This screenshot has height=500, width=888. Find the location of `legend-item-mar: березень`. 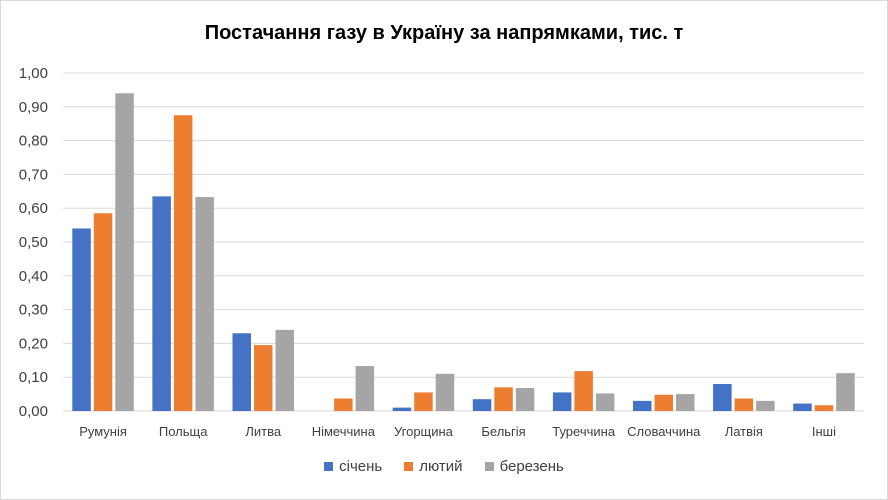

legend-item-mar: березень is located at coordinates (524, 466).